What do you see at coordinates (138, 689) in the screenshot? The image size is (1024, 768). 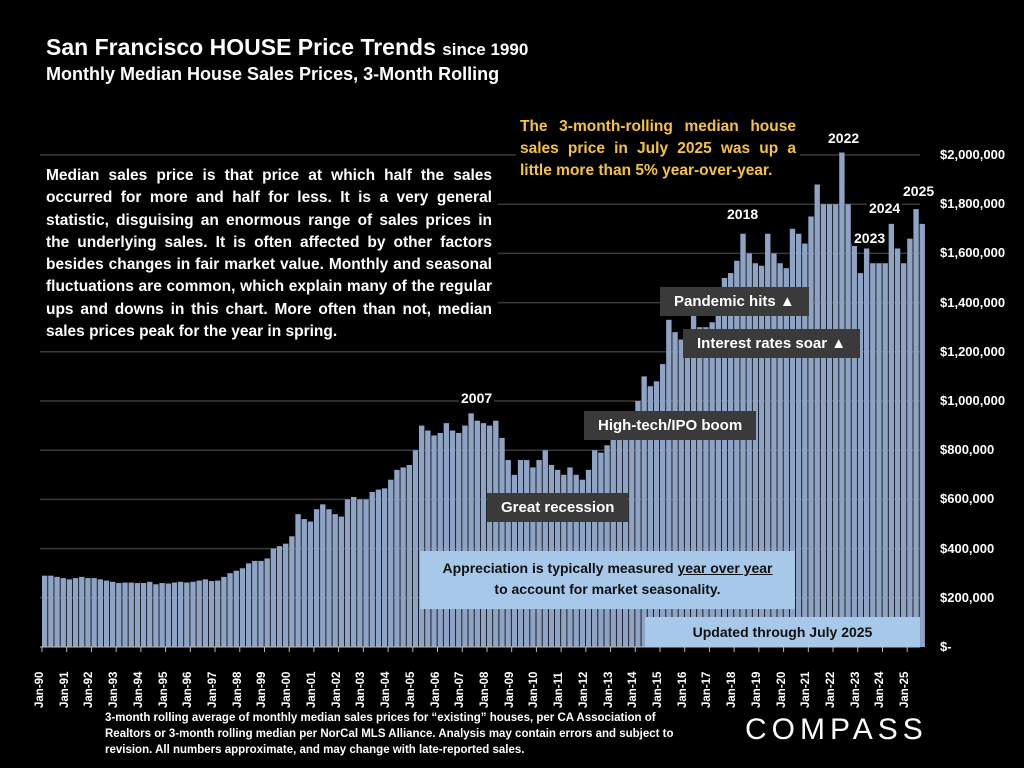 I see `x-tick-label: Jan-94` at bounding box center [138, 689].